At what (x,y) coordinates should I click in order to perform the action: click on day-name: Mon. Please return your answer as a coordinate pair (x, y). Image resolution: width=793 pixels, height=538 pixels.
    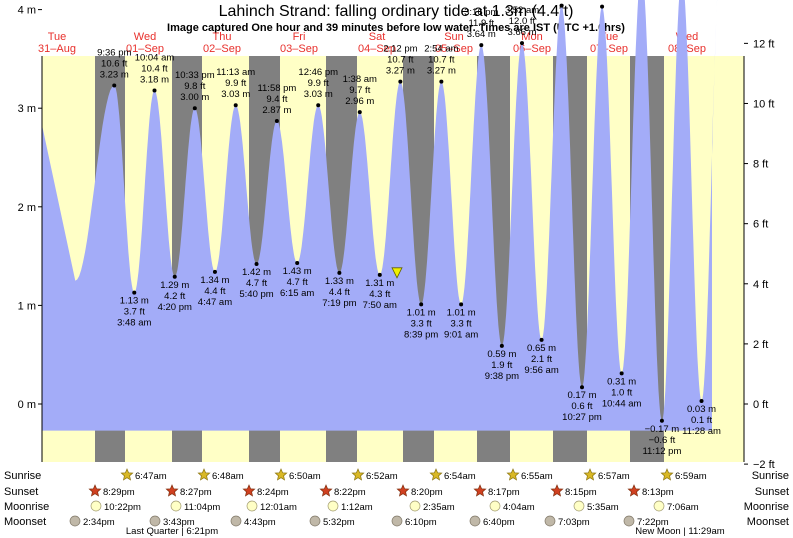
    Looking at the image, I should click on (531, 37).